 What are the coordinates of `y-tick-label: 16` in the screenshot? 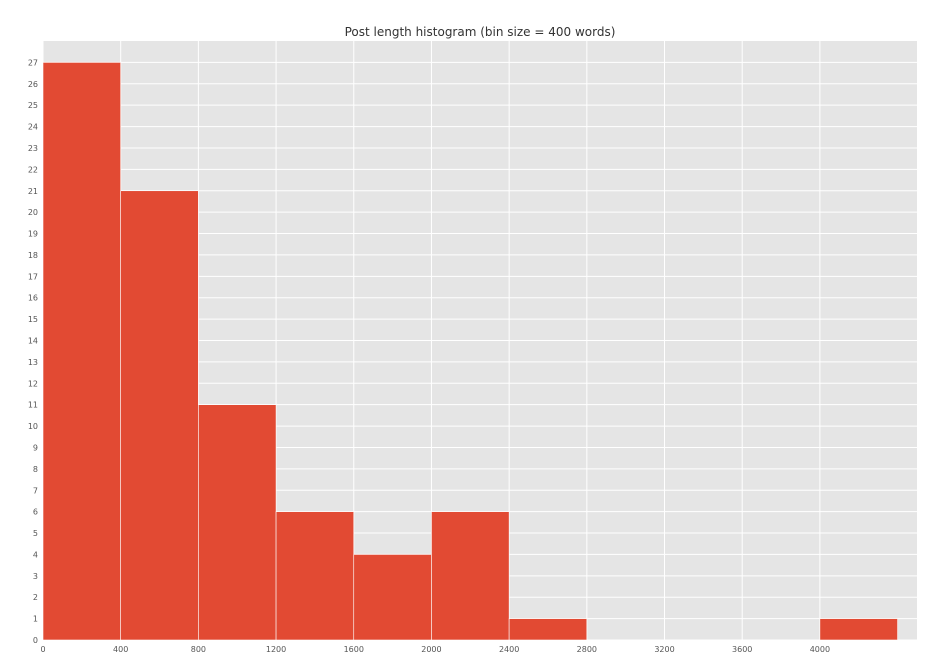 It's located at (33, 298).